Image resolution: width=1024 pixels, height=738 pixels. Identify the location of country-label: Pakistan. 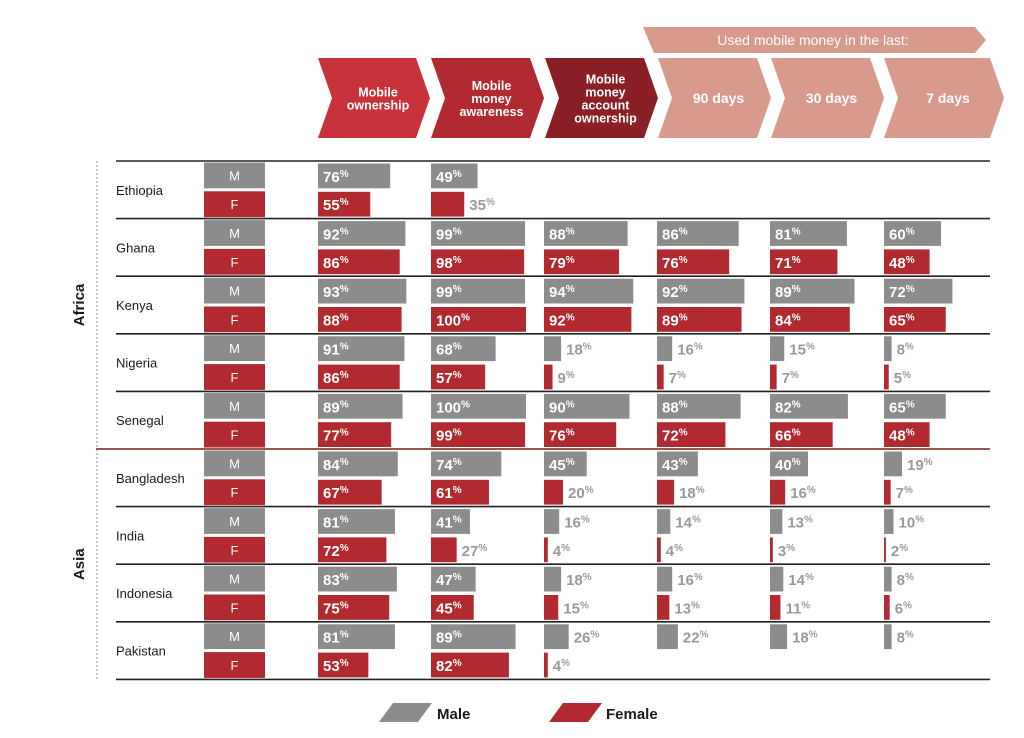
(141, 651).